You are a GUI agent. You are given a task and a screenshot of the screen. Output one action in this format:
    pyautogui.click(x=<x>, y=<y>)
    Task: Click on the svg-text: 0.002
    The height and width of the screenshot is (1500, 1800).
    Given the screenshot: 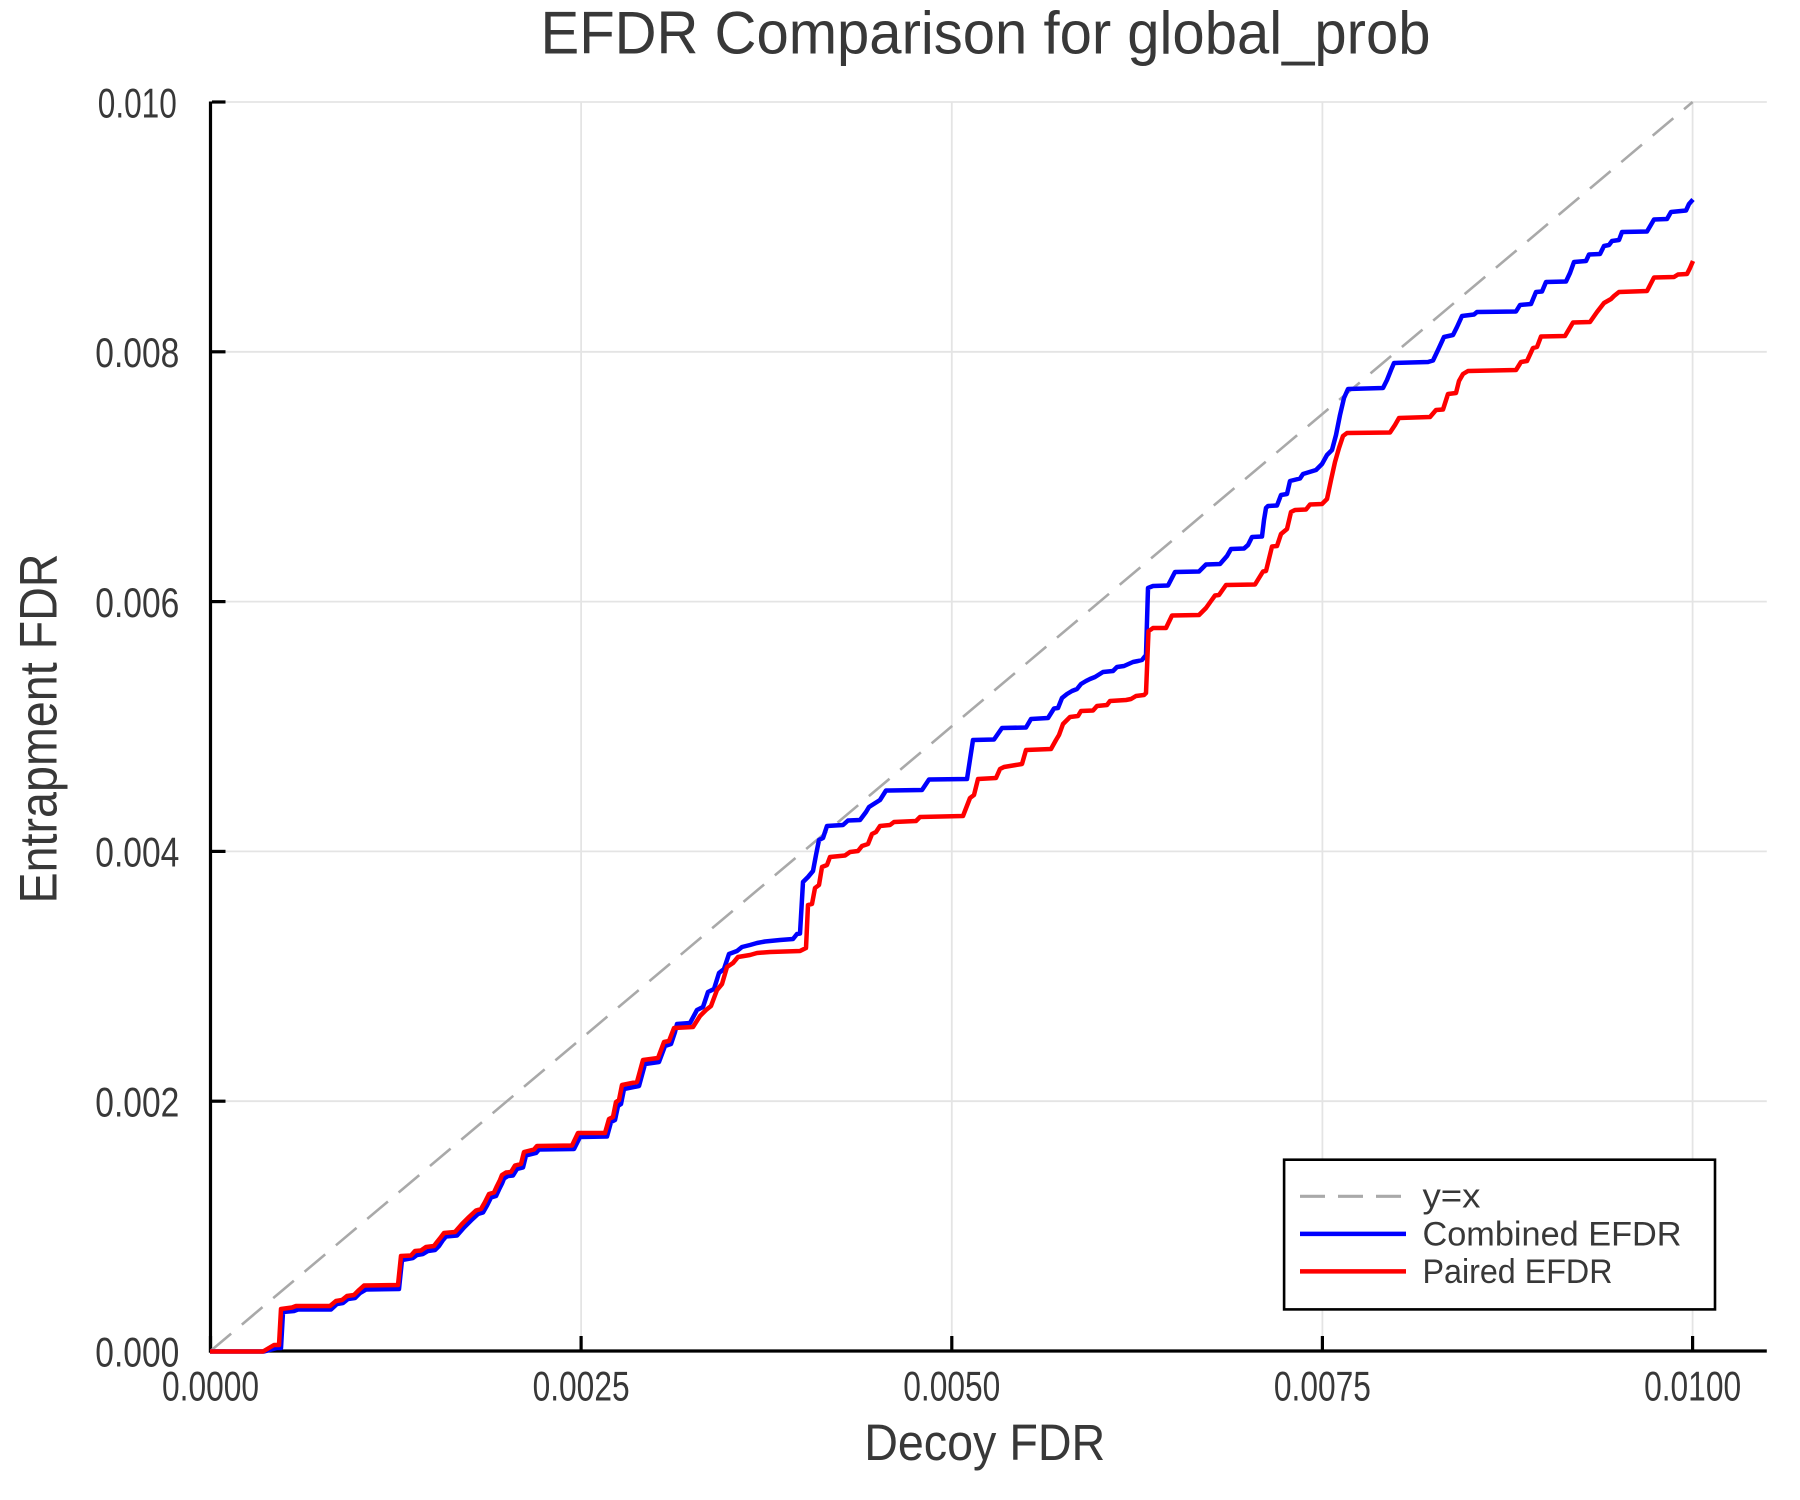 What is the action you would take?
    pyautogui.click(x=137, y=1102)
    